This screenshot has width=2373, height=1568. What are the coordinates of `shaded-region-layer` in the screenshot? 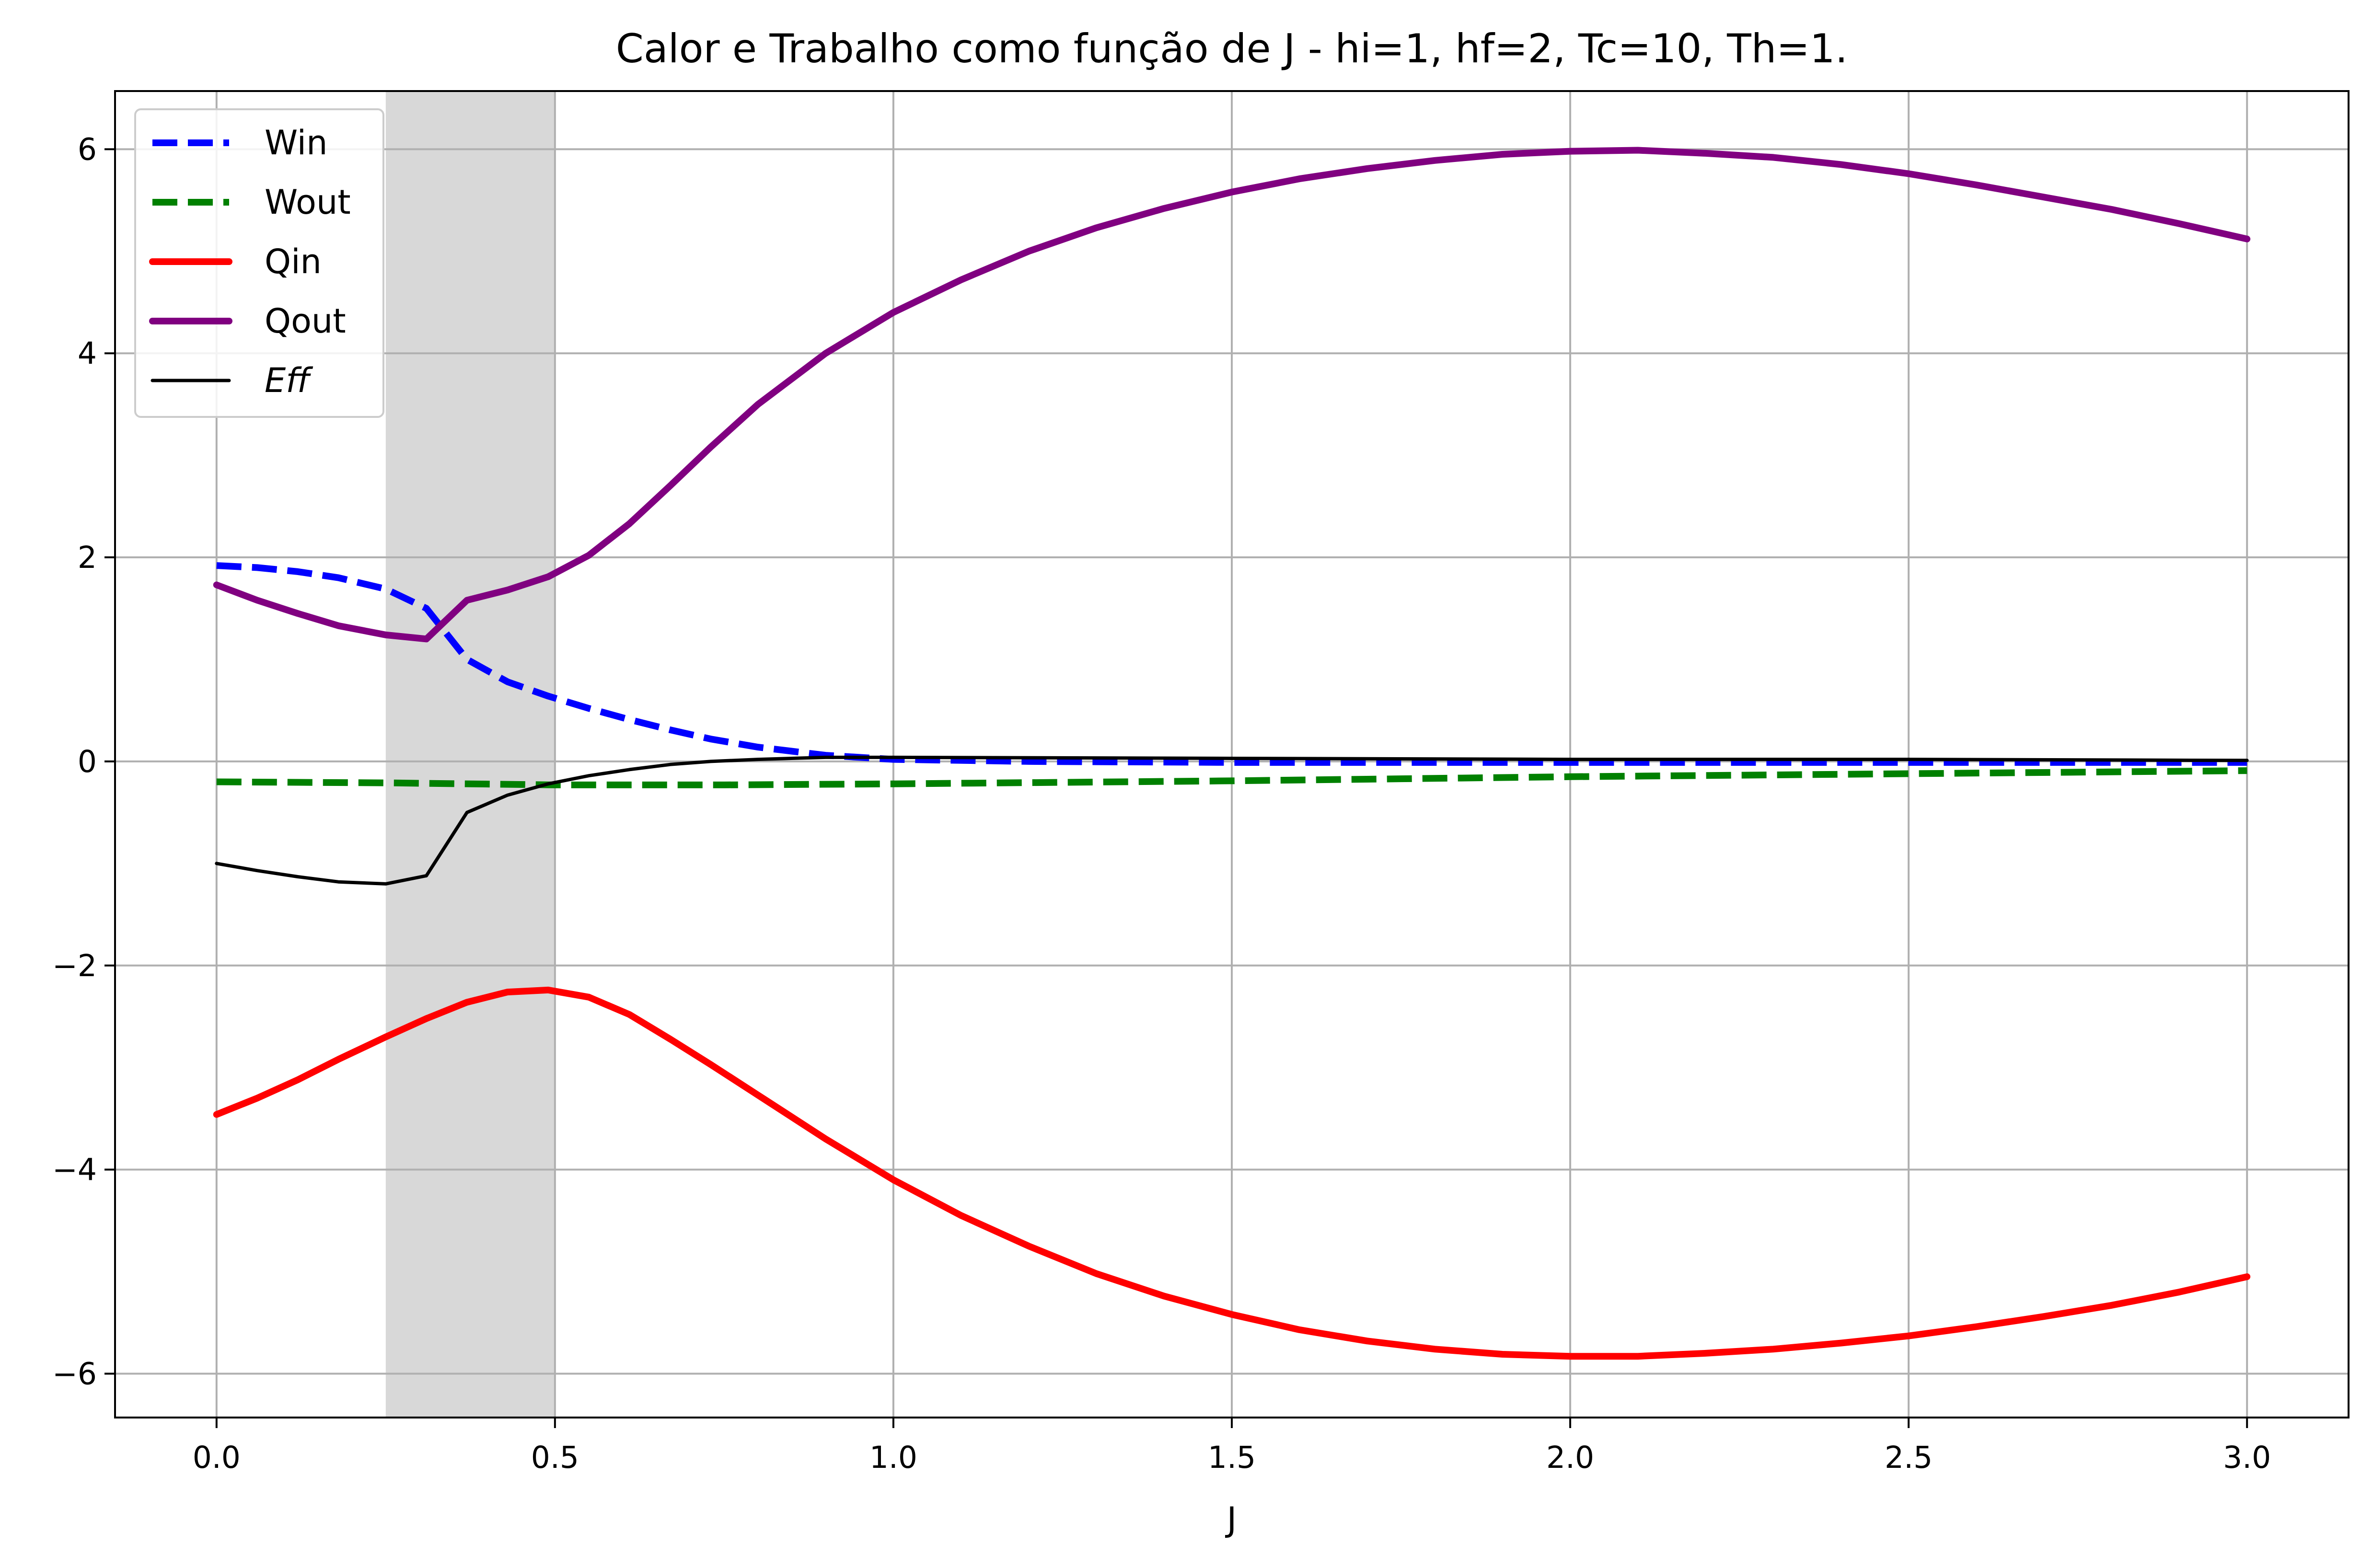 It's located at (470, 754).